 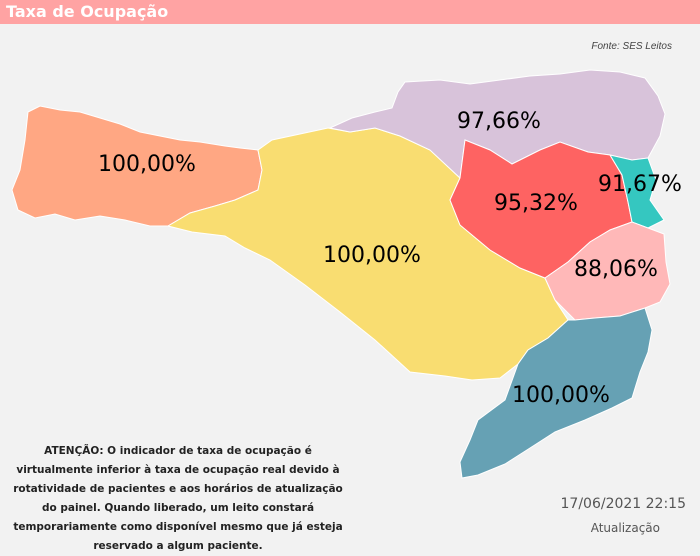 I want to click on region-label-meio-oeste: 100,00%, so click(x=372, y=255).